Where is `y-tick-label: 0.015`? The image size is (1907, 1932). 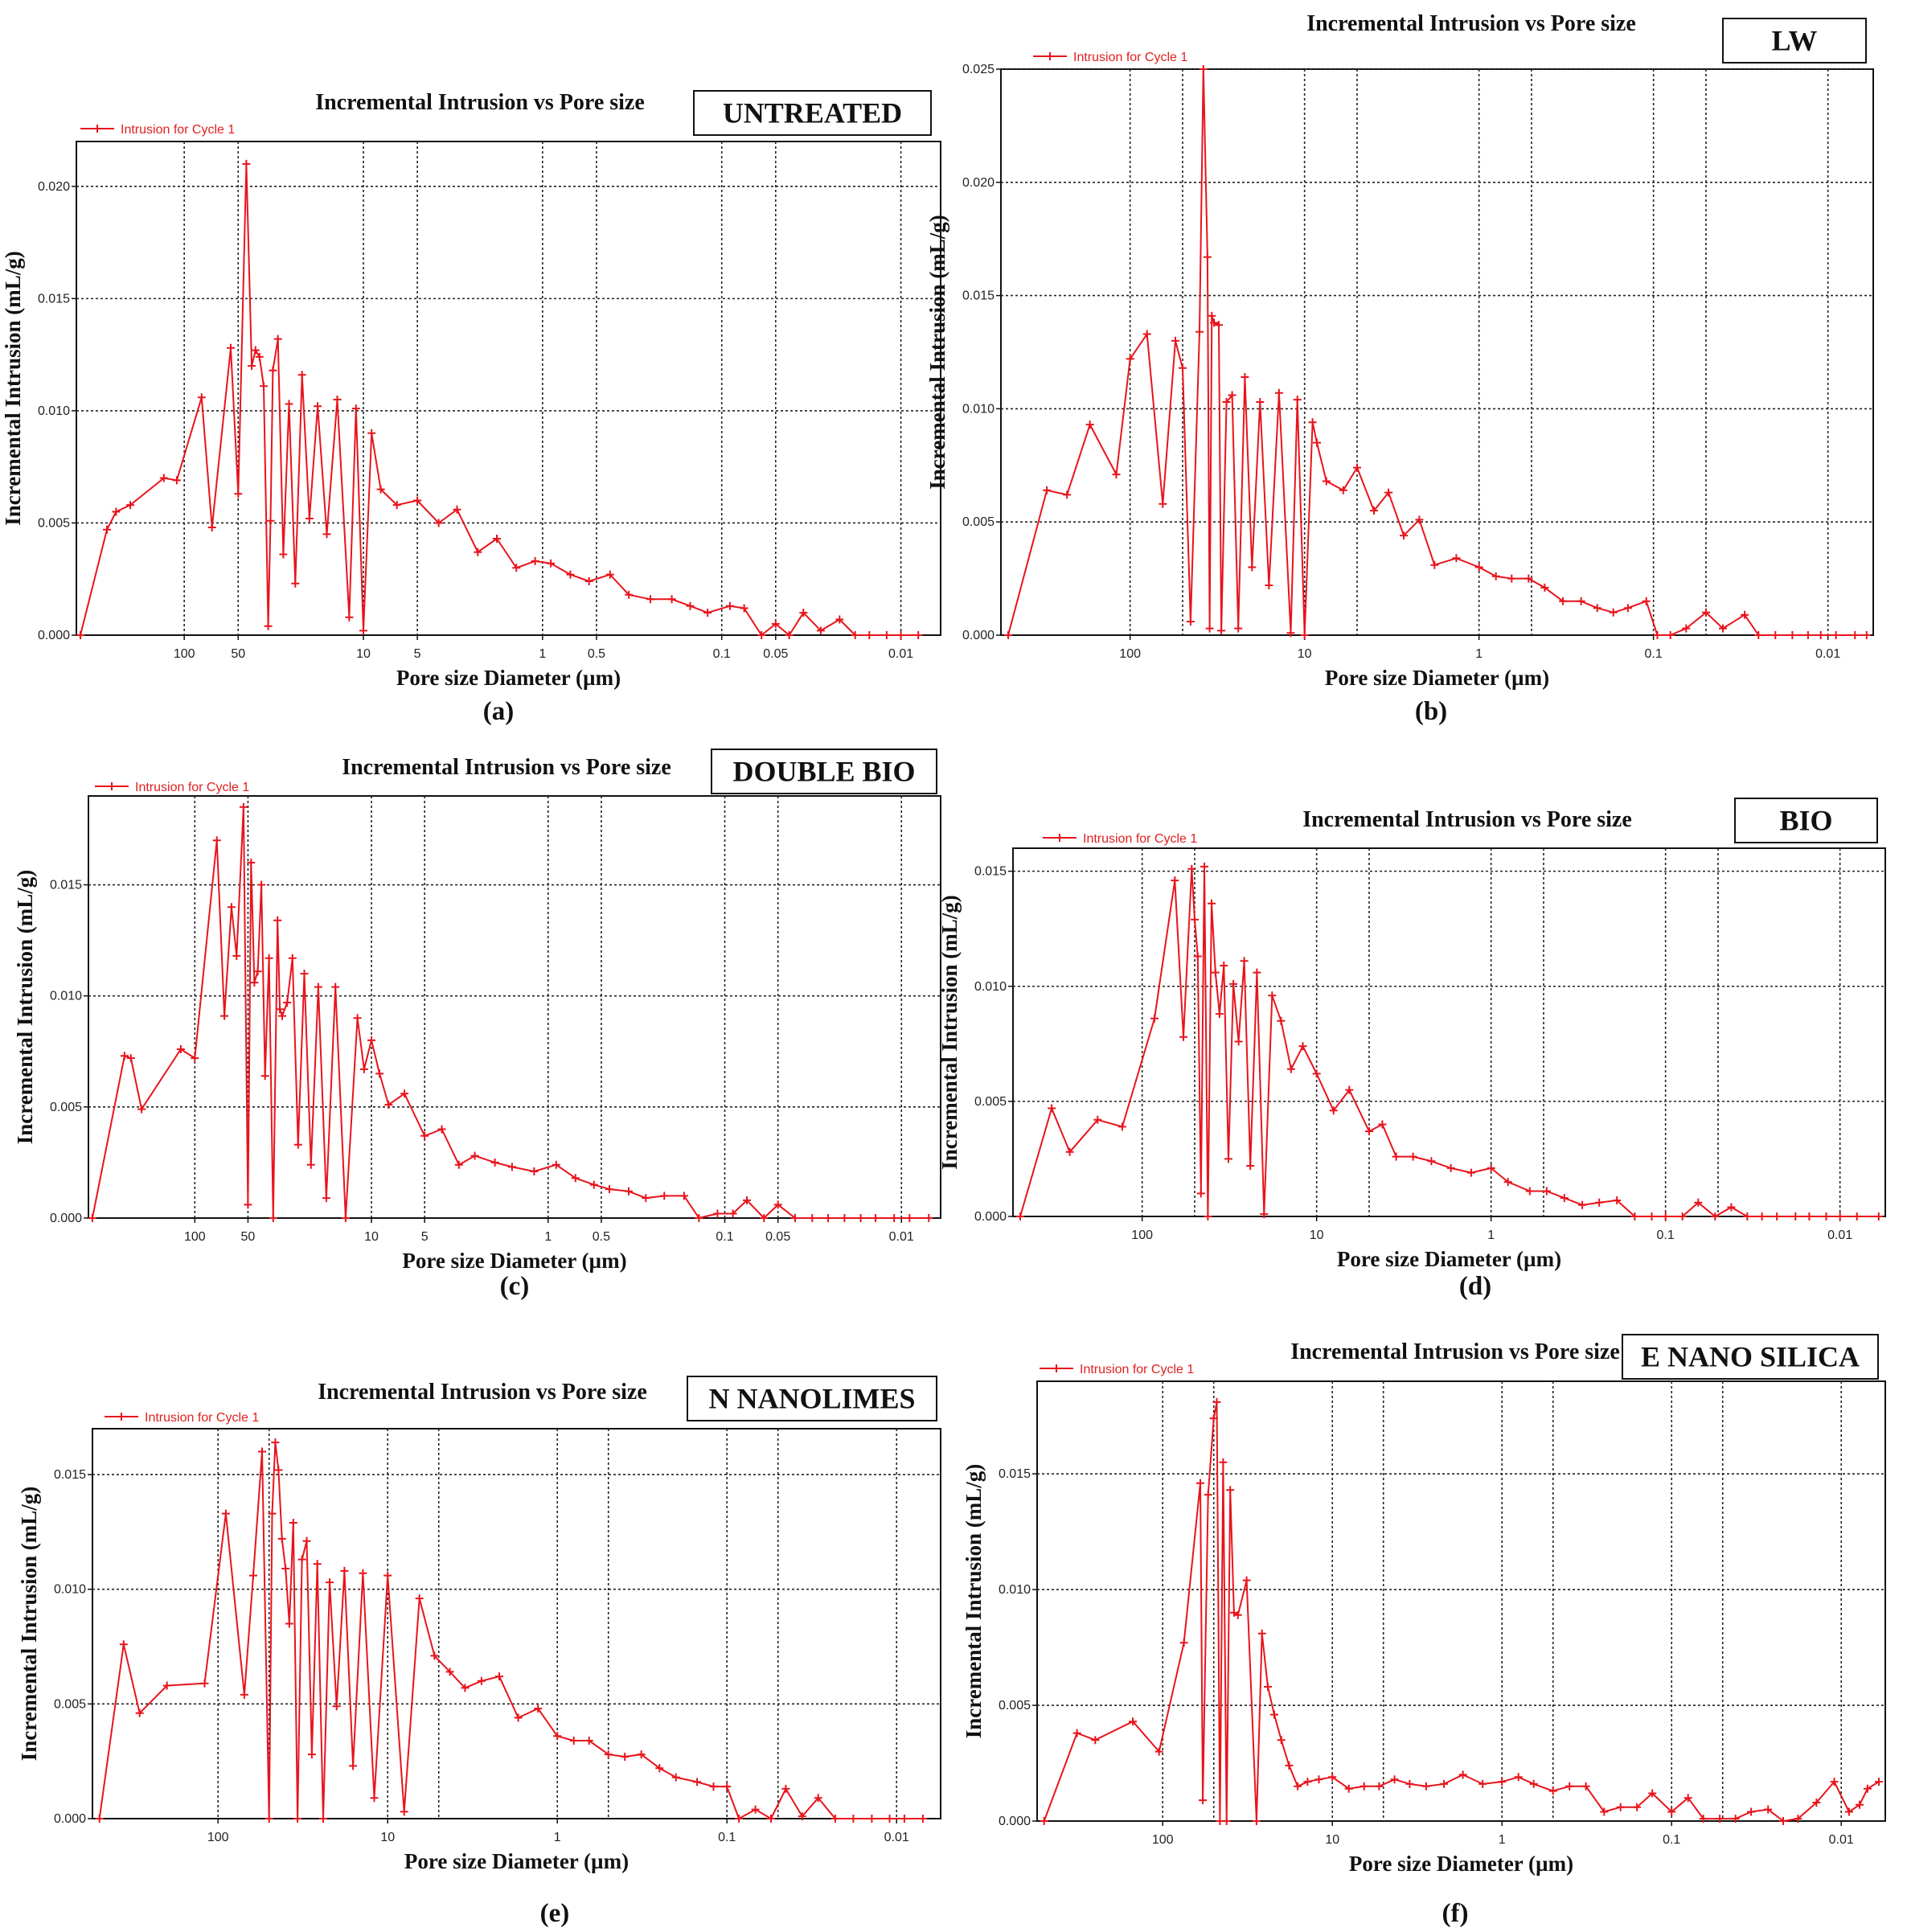 y-tick-label: 0.015 is located at coordinates (991, 872).